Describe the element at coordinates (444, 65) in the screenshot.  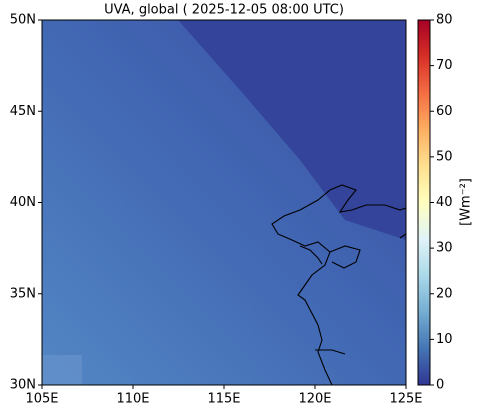
I see `colorbar-tick-label: 70` at that location.